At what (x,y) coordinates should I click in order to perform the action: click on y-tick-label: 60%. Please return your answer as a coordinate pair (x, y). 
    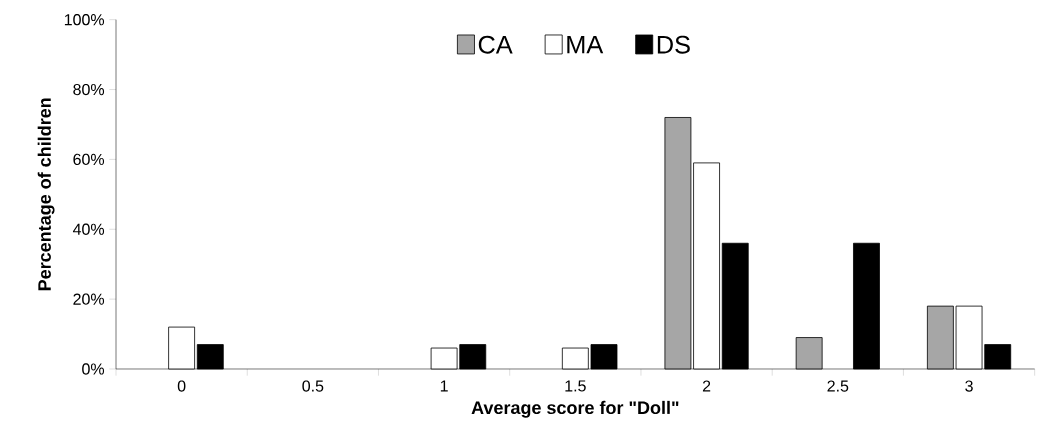
    Looking at the image, I should click on (89, 159).